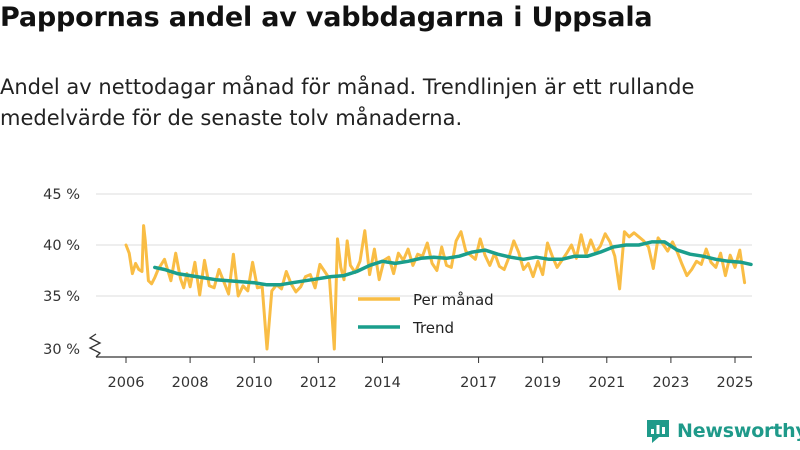 The width and height of the screenshot is (800, 450). What do you see at coordinates (478, 383) in the screenshot?
I see `x-tick-label: 2017` at bounding box center [478, 383].